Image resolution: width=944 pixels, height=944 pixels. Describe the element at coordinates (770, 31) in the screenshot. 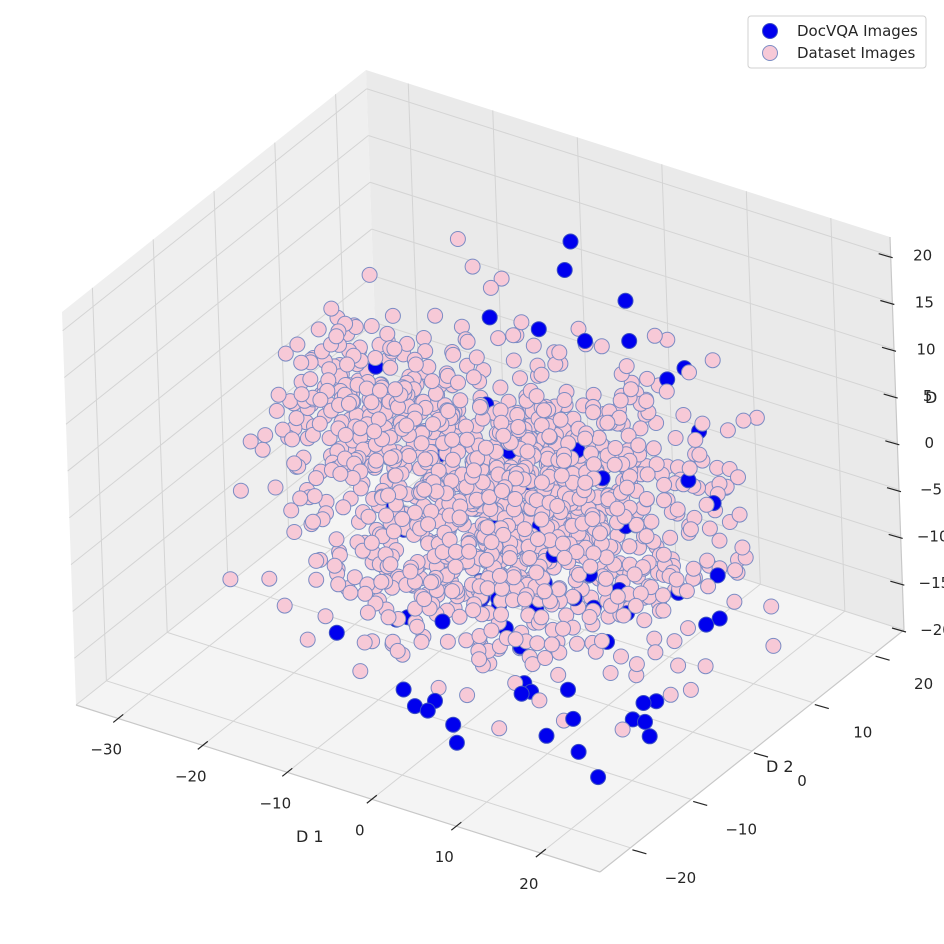

I see `legend-marker-docvqa` at that location.